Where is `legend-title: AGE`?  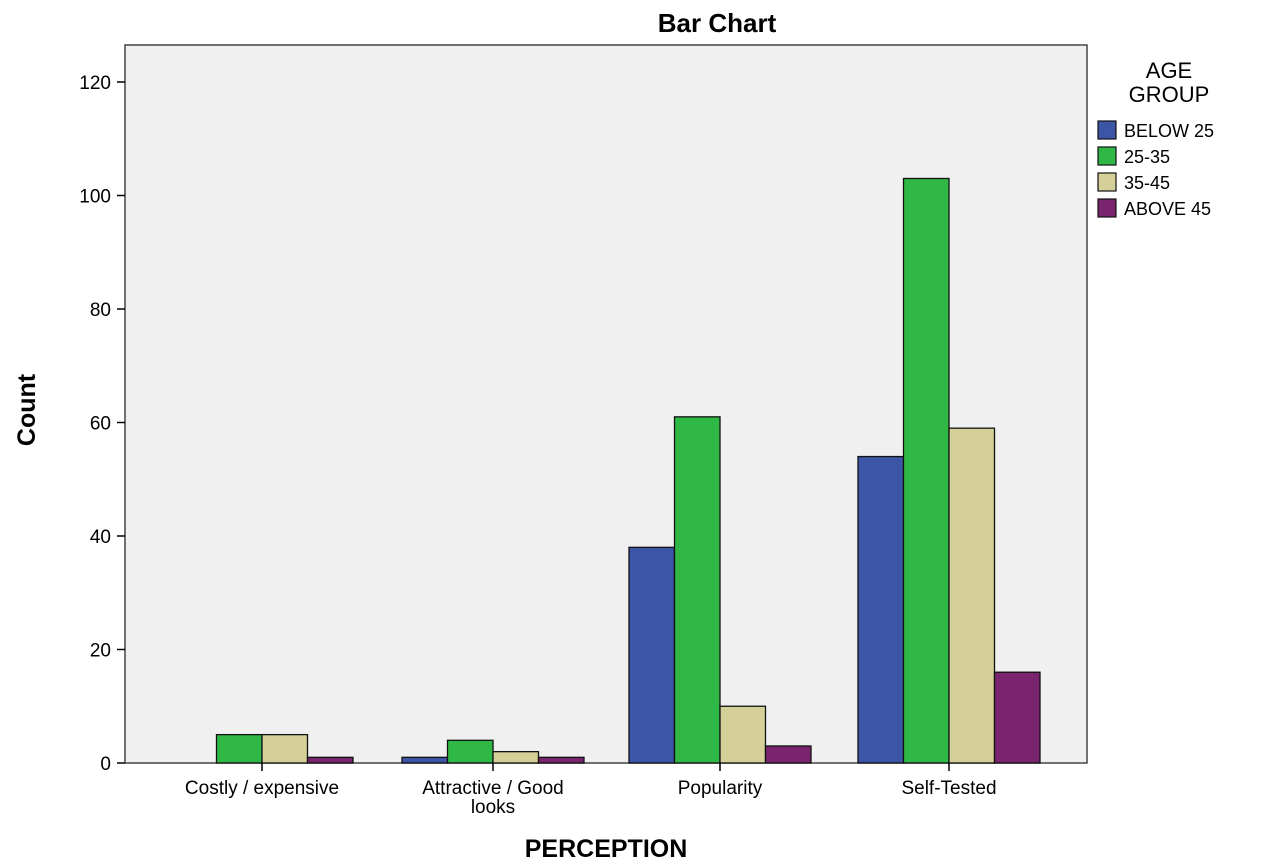
legend-title: AGE is located at coordinates (1169, 70).